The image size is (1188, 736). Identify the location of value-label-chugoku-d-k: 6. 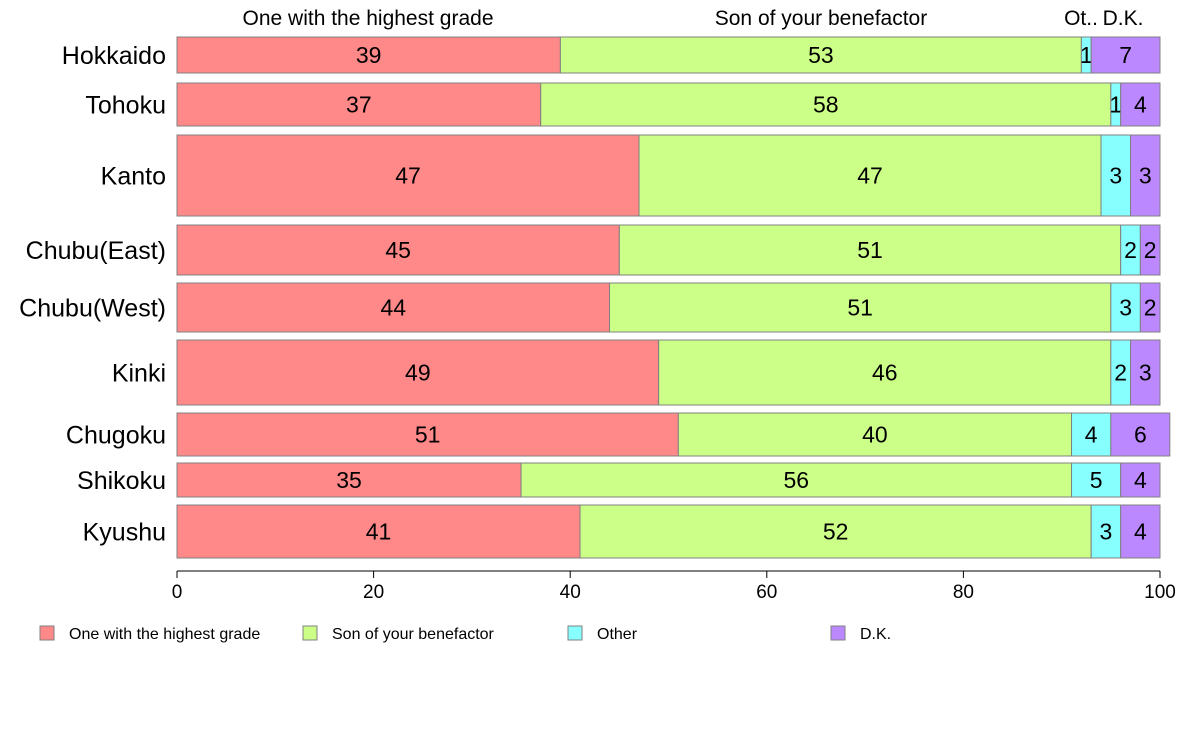
(1140, 435).